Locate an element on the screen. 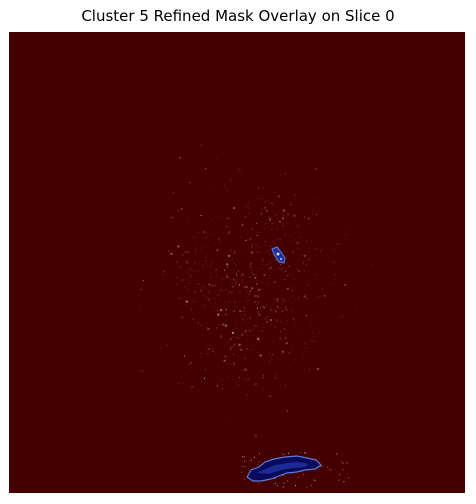  mask-layer is located at coordinates (284, 364).